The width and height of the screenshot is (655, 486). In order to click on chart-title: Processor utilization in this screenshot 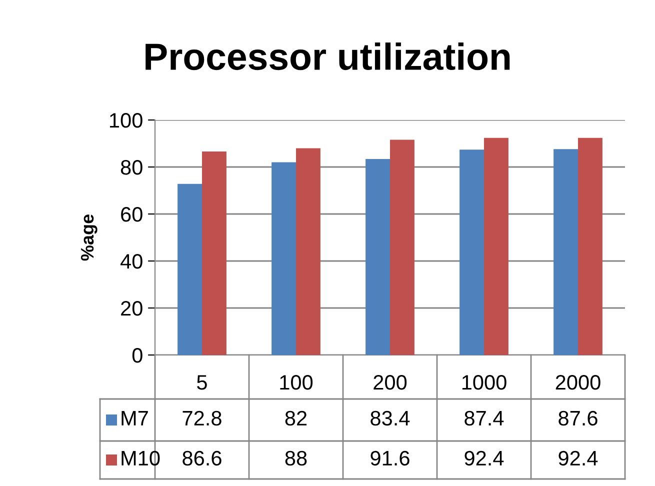, I will do `click(328, 56)`.